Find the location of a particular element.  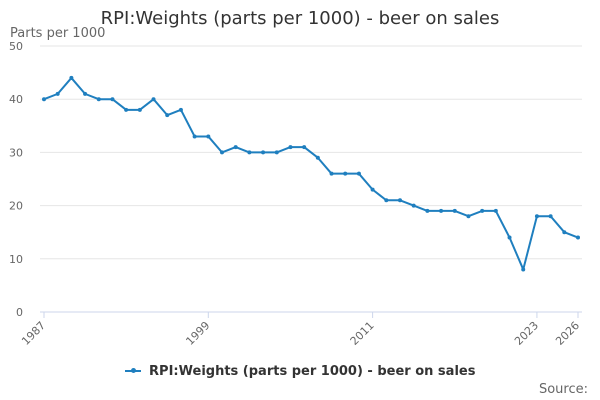

data-point-1994 is located at coordinates (139, 109).